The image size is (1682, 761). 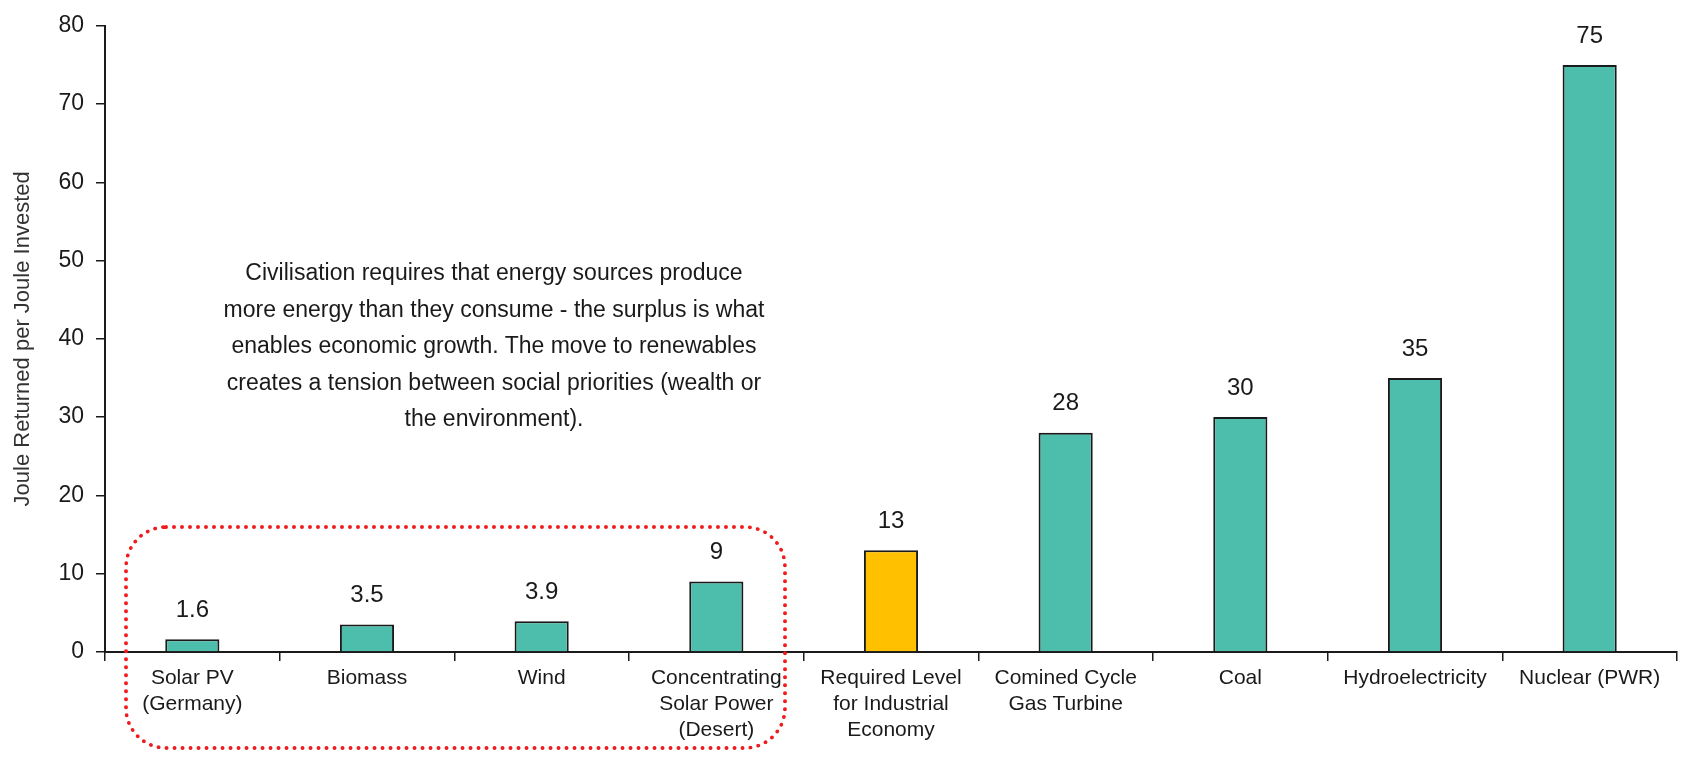 What do you see at coordinates (71, 24) in the screenshot?
I see `y-tick-label: 80` at bounding box center [71, 24].